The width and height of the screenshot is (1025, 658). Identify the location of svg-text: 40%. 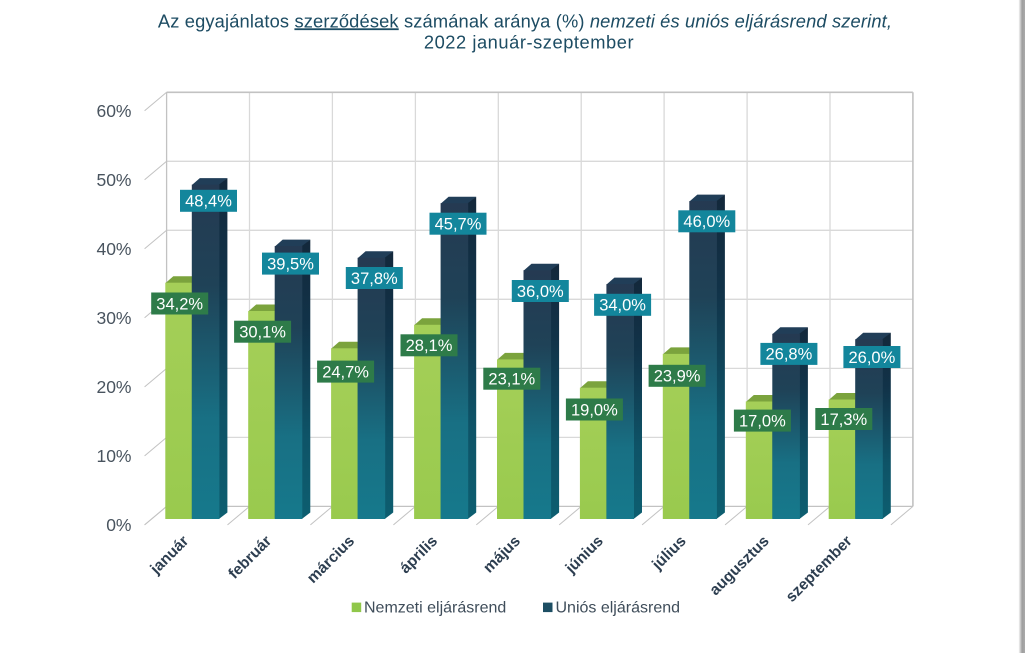
(113, 249).